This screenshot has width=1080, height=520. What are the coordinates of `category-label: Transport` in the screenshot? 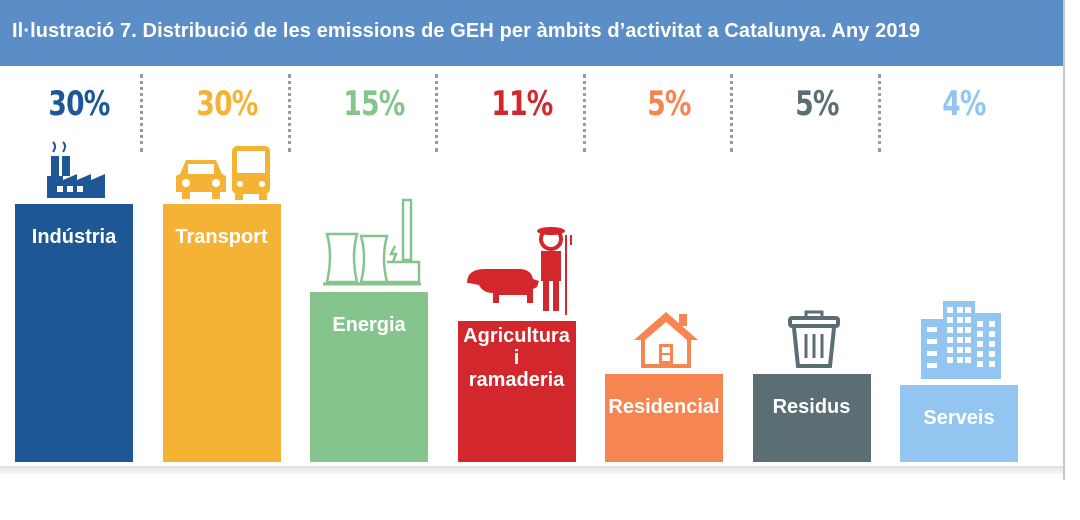 It's located at (222, 237).